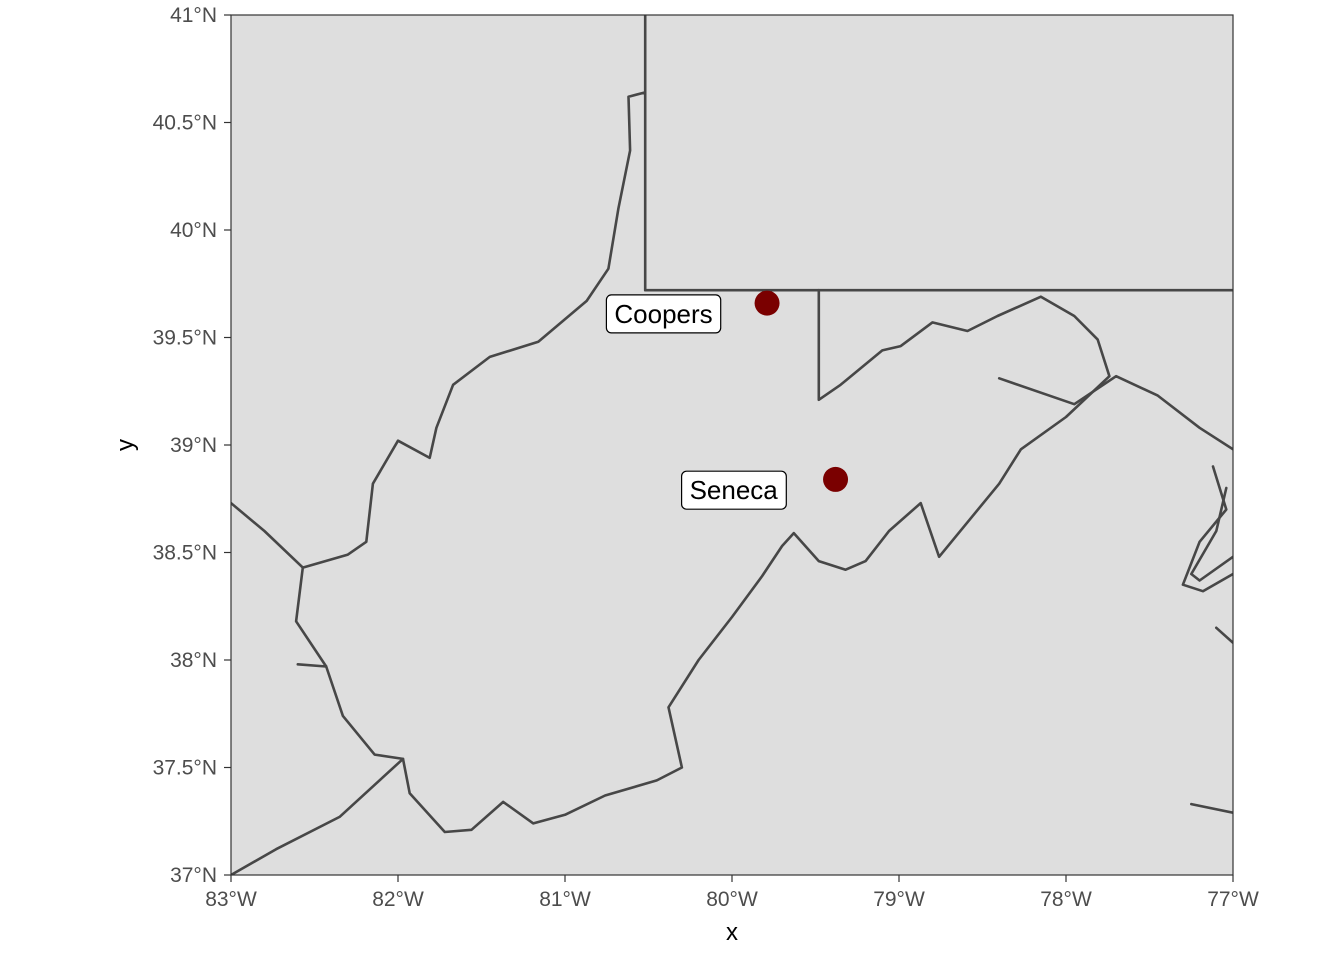 The width and height of the screenshot is (1344, 960). Describe the element at coordinates (185, 768) in the screenshot. I see `y-tick-label: 37.5°N` at that location.